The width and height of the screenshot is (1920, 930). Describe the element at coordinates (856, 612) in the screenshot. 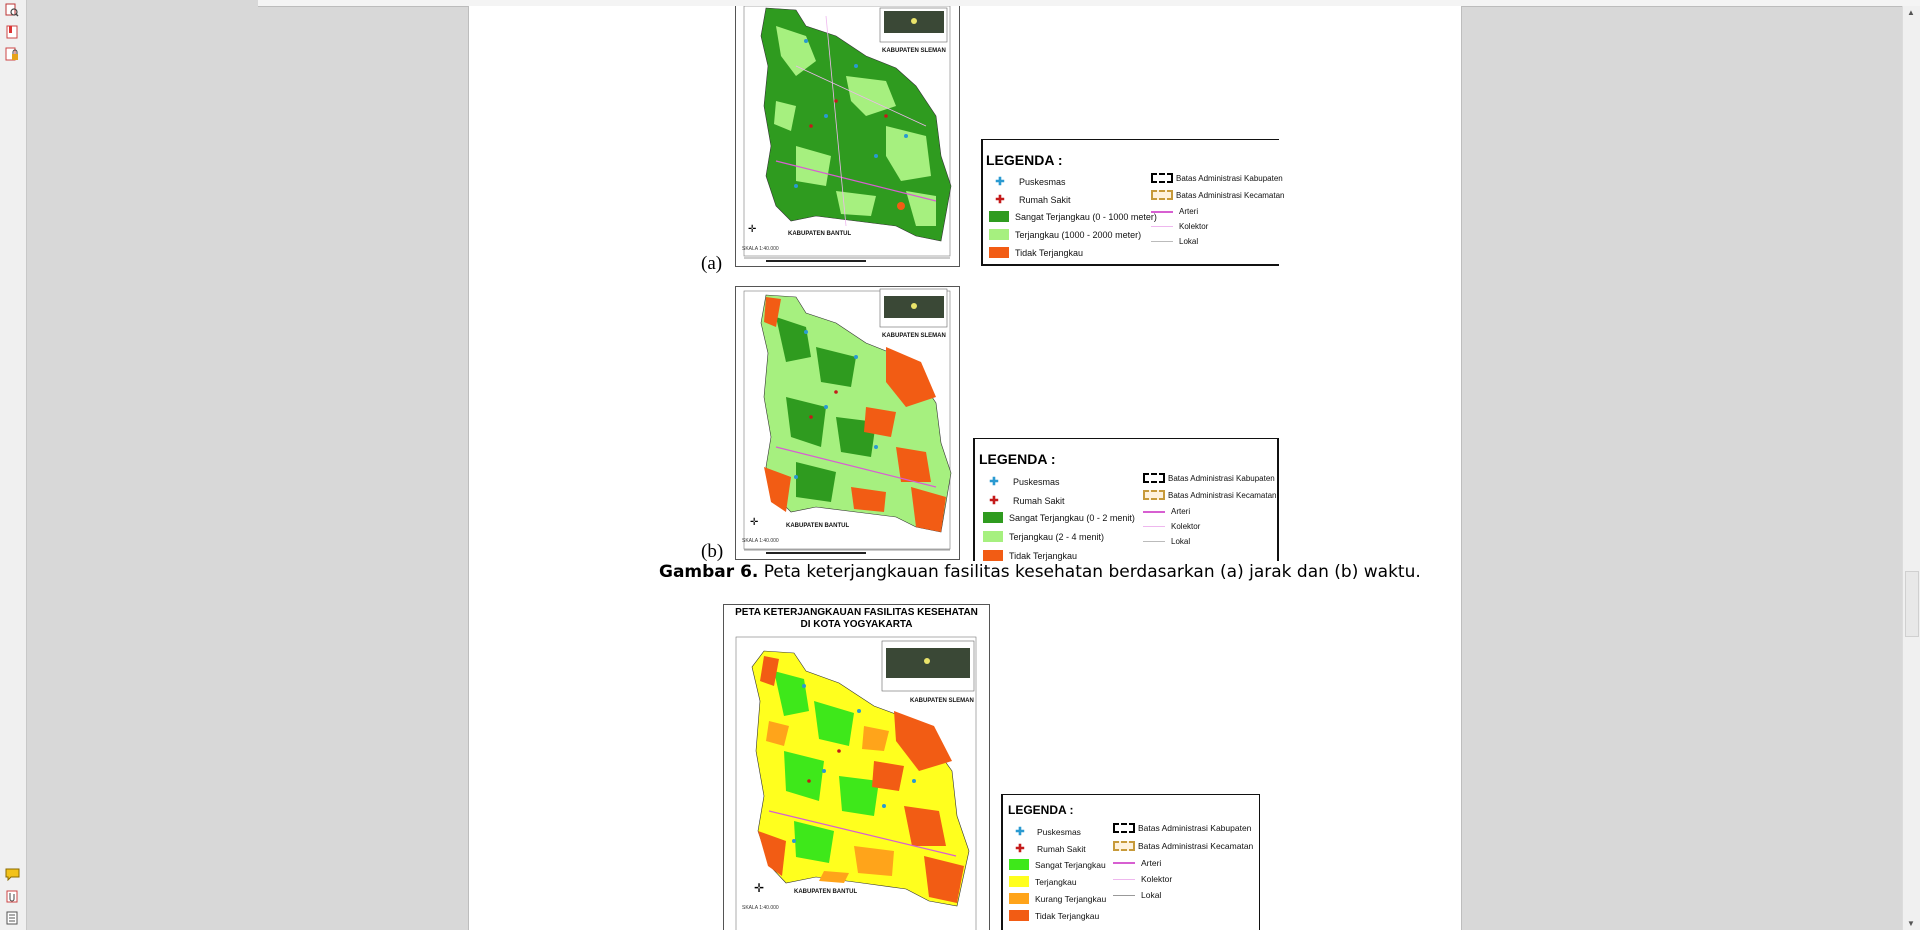

I see `map-c-title-line1: PETA KETERJANGKAUAN FASILITAS KESEHATAN` at that location.